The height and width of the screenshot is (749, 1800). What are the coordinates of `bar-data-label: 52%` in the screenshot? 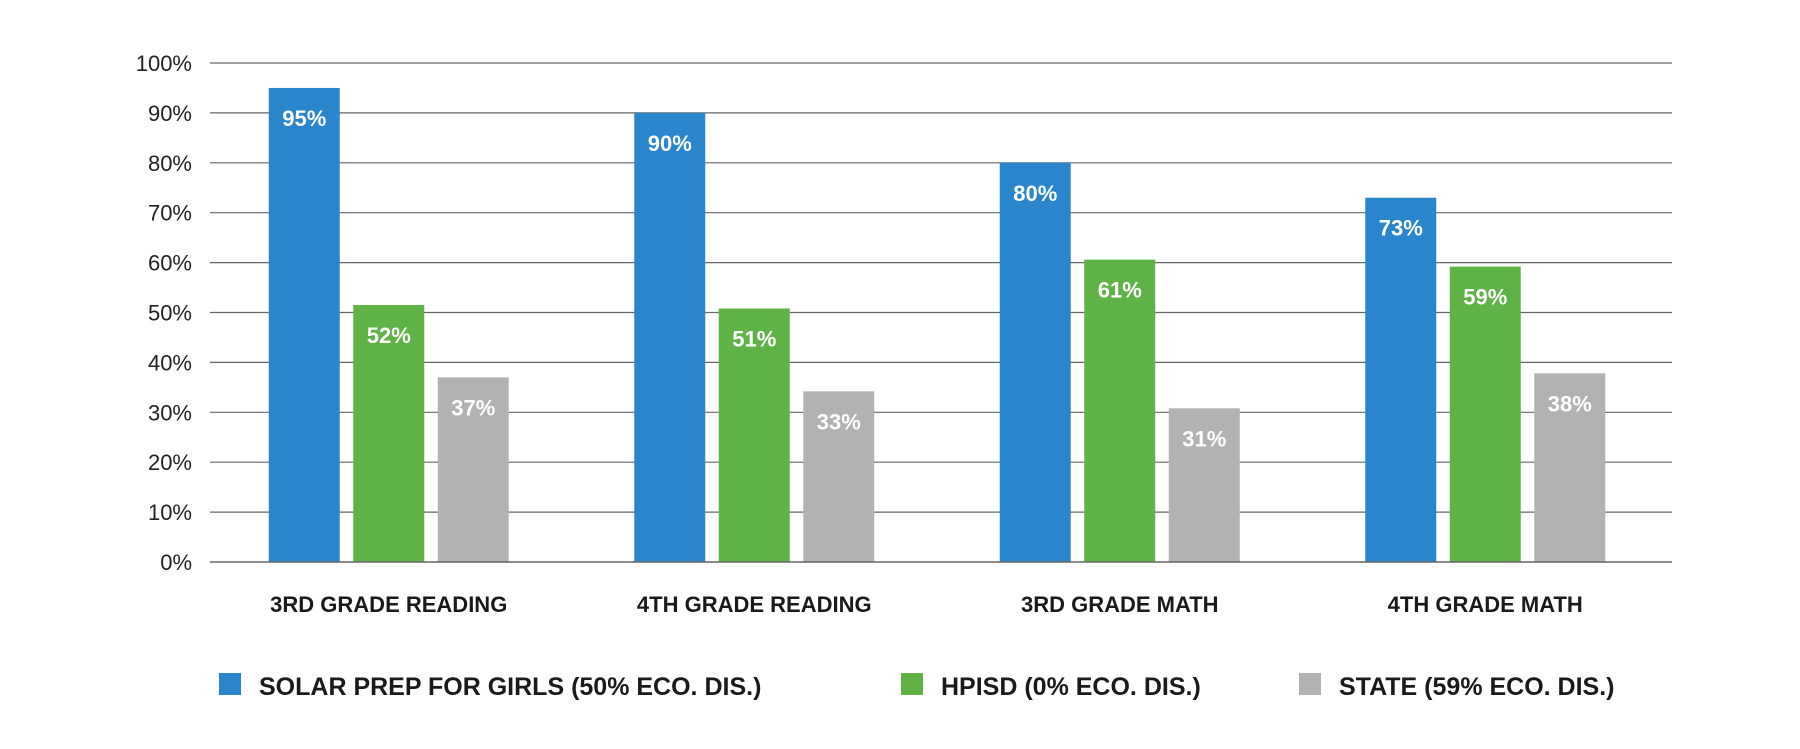 It's located at (389, 335).